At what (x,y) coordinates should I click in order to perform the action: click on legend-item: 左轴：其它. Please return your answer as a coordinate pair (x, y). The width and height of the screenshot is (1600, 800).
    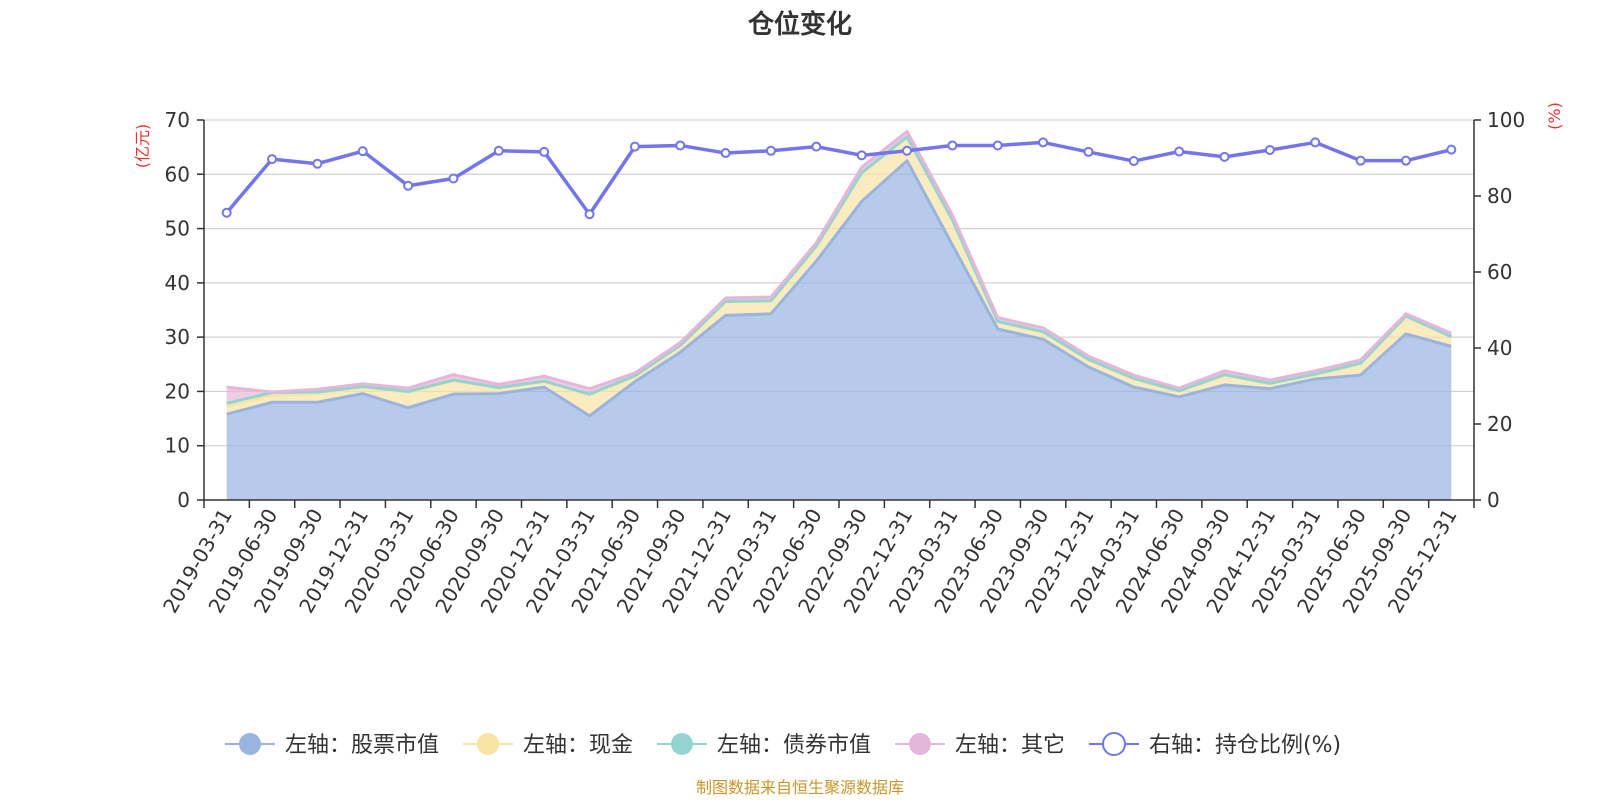
    Looking at the image, I should click on (980, 745).